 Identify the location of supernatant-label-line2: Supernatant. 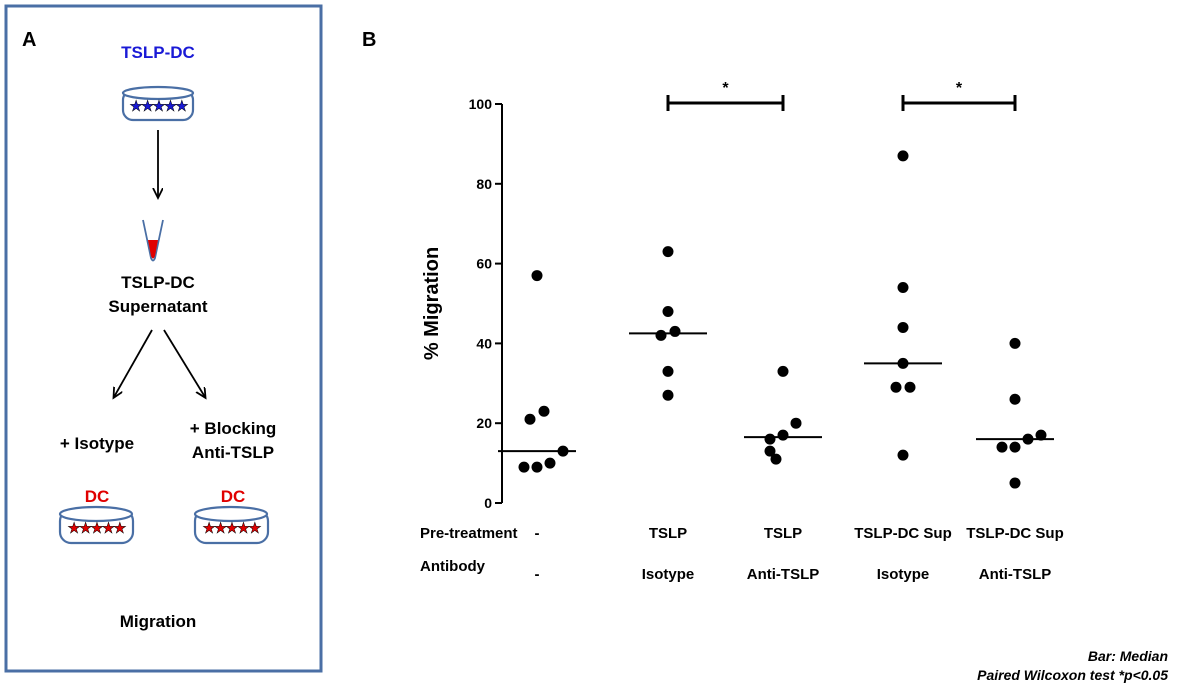
(158, 306).